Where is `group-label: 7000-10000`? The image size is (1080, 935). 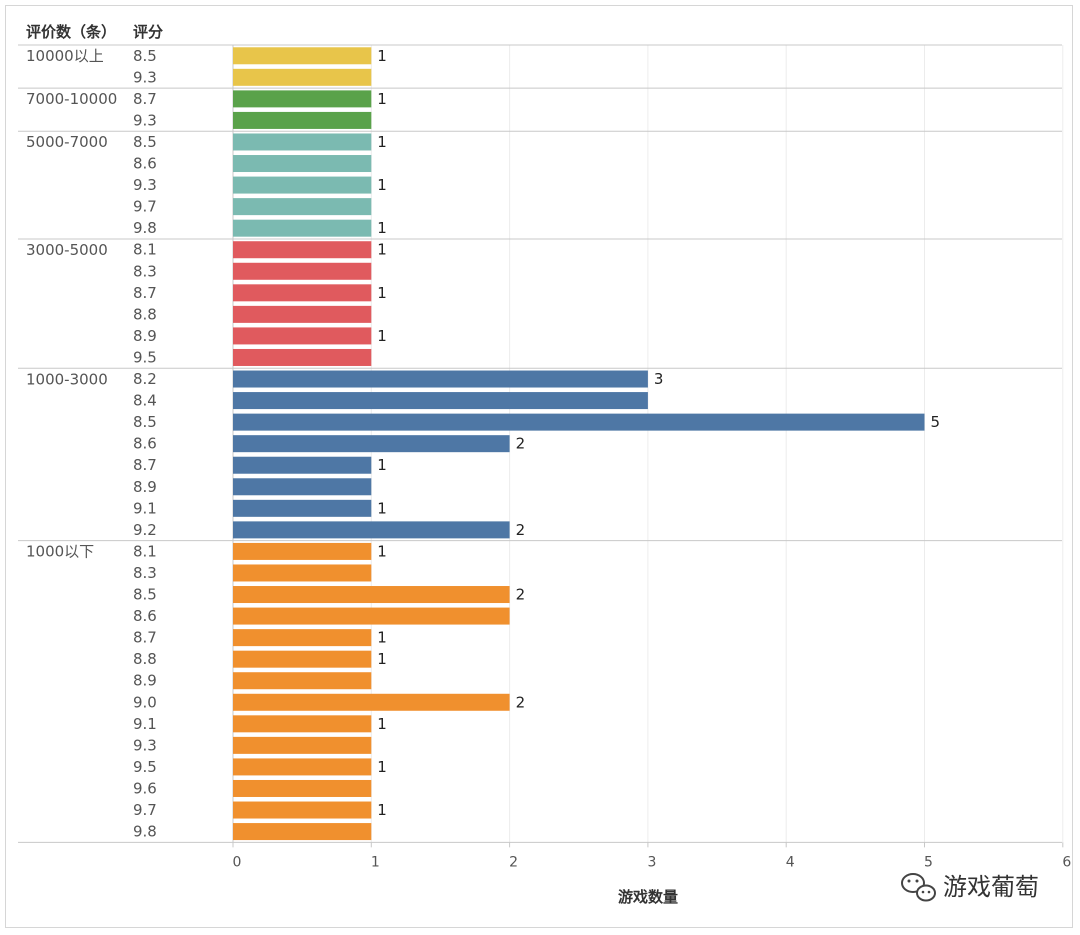
group-label: 7000-10000 is located at coordinates (71, 99).